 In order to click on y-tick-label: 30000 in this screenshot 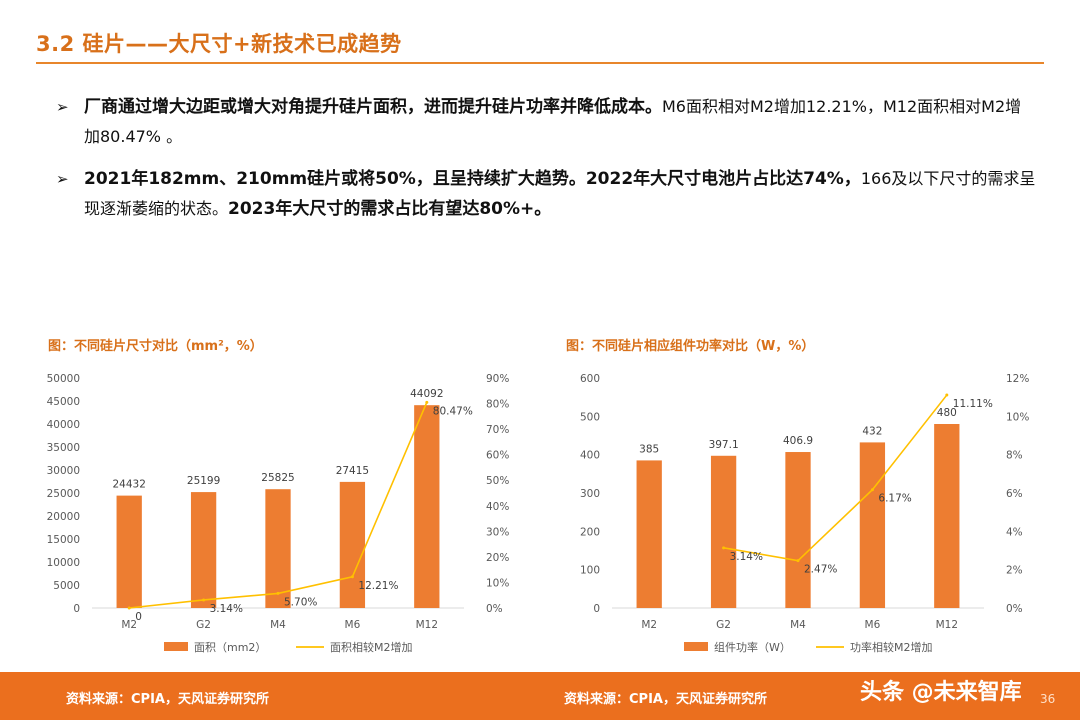, I will do `click(63, 471)`.